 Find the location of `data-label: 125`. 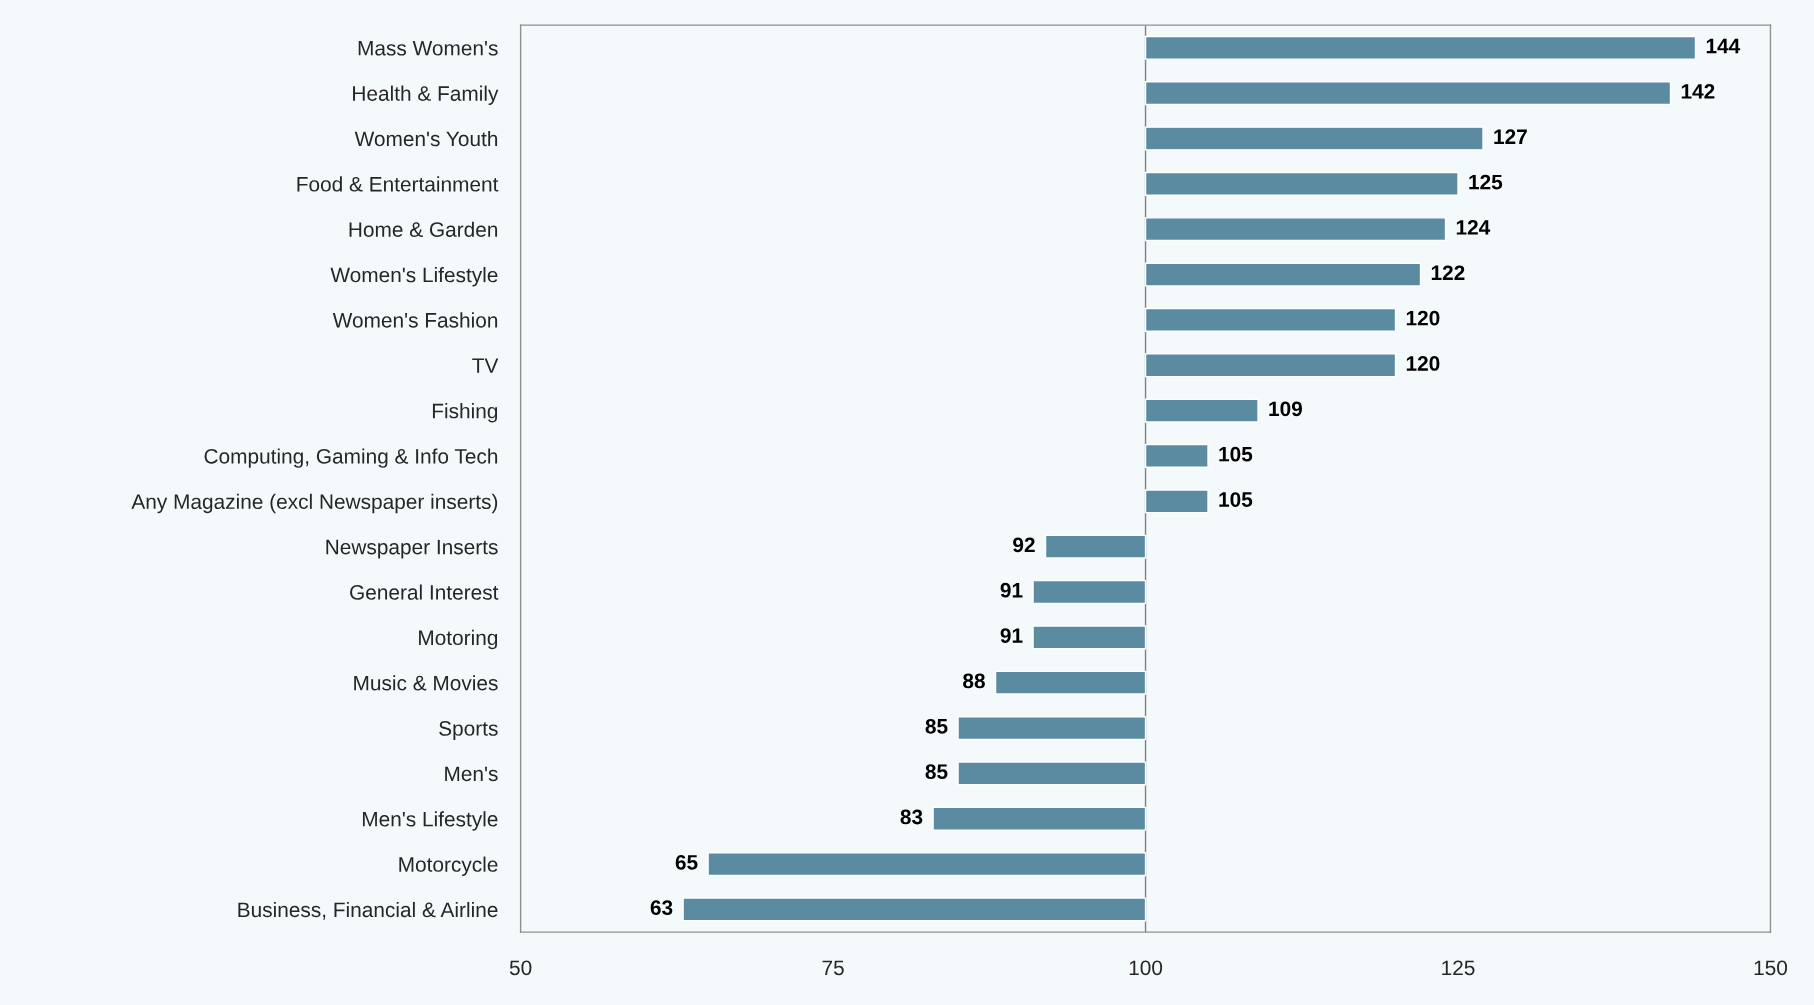

data-label: 125 is located at coordinates (1486, 182).